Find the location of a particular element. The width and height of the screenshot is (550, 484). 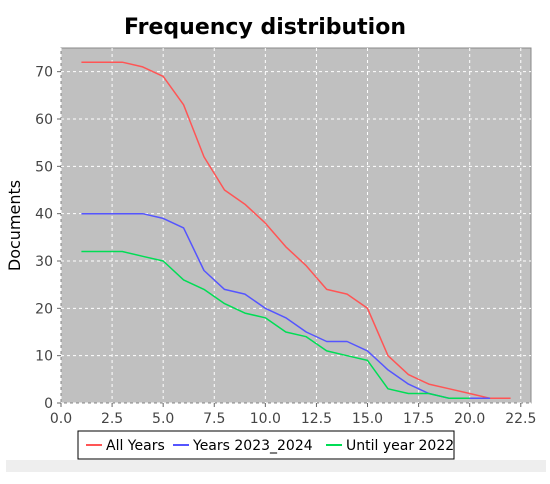

x-tick-label: 2.5 is located at coordinates (112, 419).